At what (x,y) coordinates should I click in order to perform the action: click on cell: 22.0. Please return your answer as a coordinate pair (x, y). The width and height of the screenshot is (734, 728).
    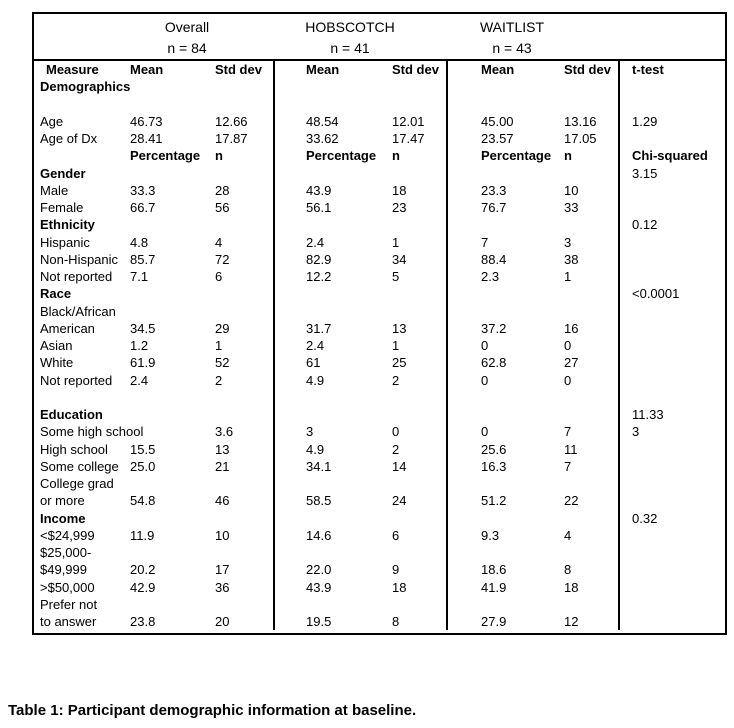
    Looking at the image, I should click on (319, 570).